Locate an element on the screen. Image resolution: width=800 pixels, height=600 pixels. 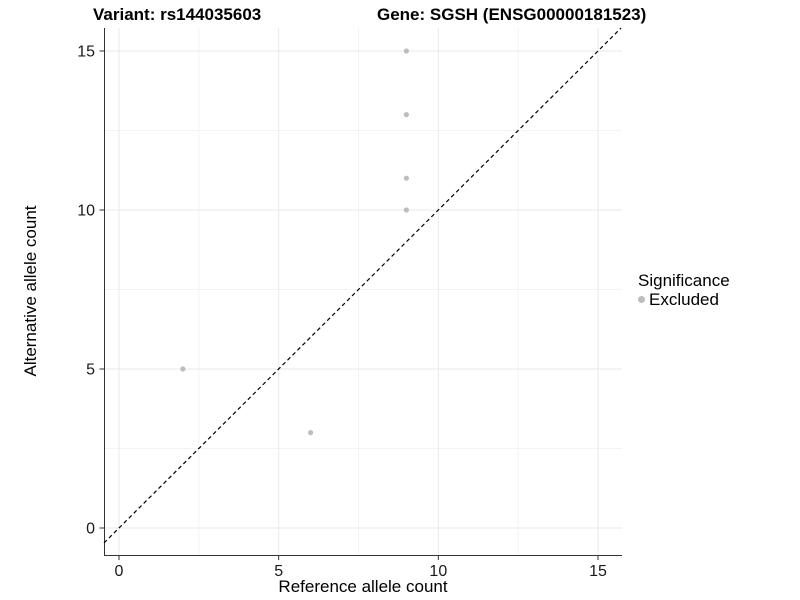
x-tick-label: 15 is located at coordinates (598, 571).